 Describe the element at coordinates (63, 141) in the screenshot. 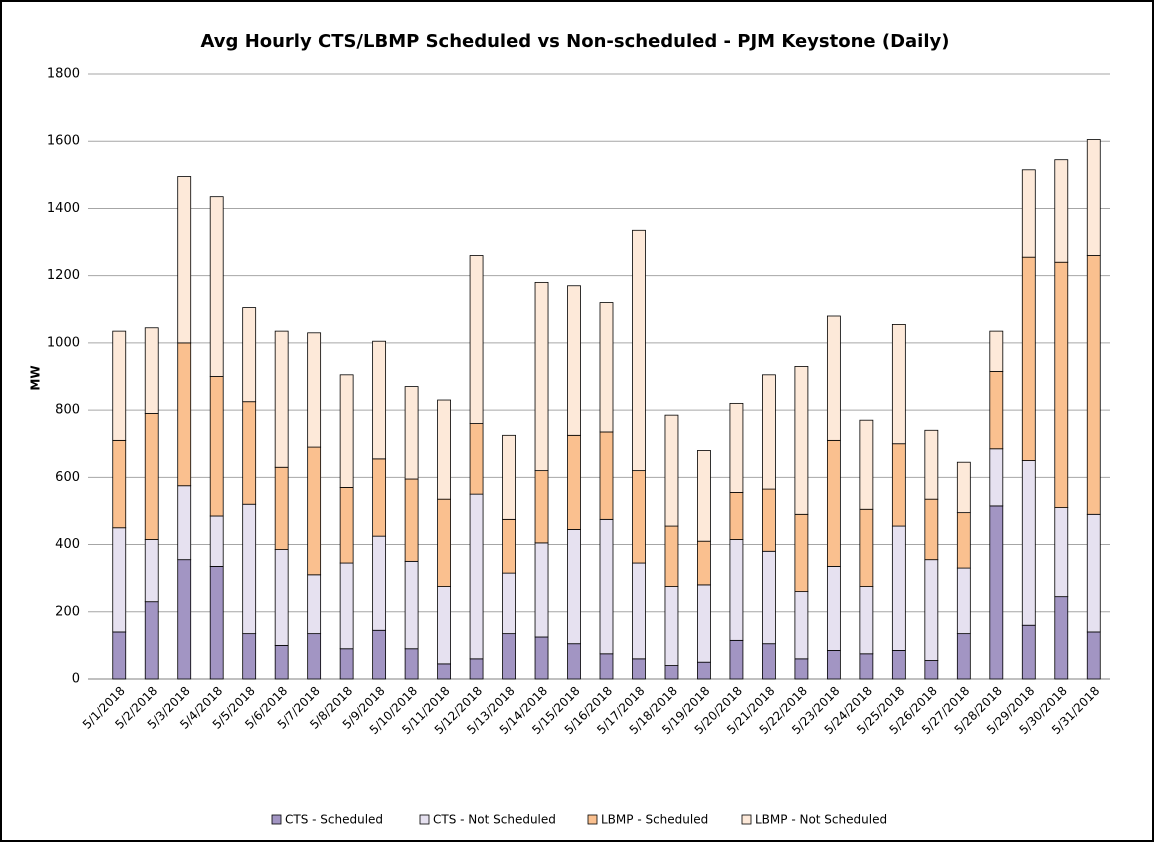

I see `y-tick-label: 1600` at that location.